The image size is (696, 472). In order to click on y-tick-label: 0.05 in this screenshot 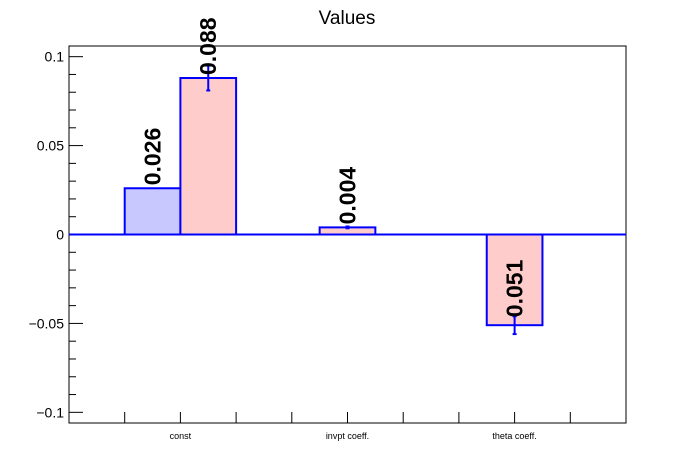, I will do `click(50, 146)`.